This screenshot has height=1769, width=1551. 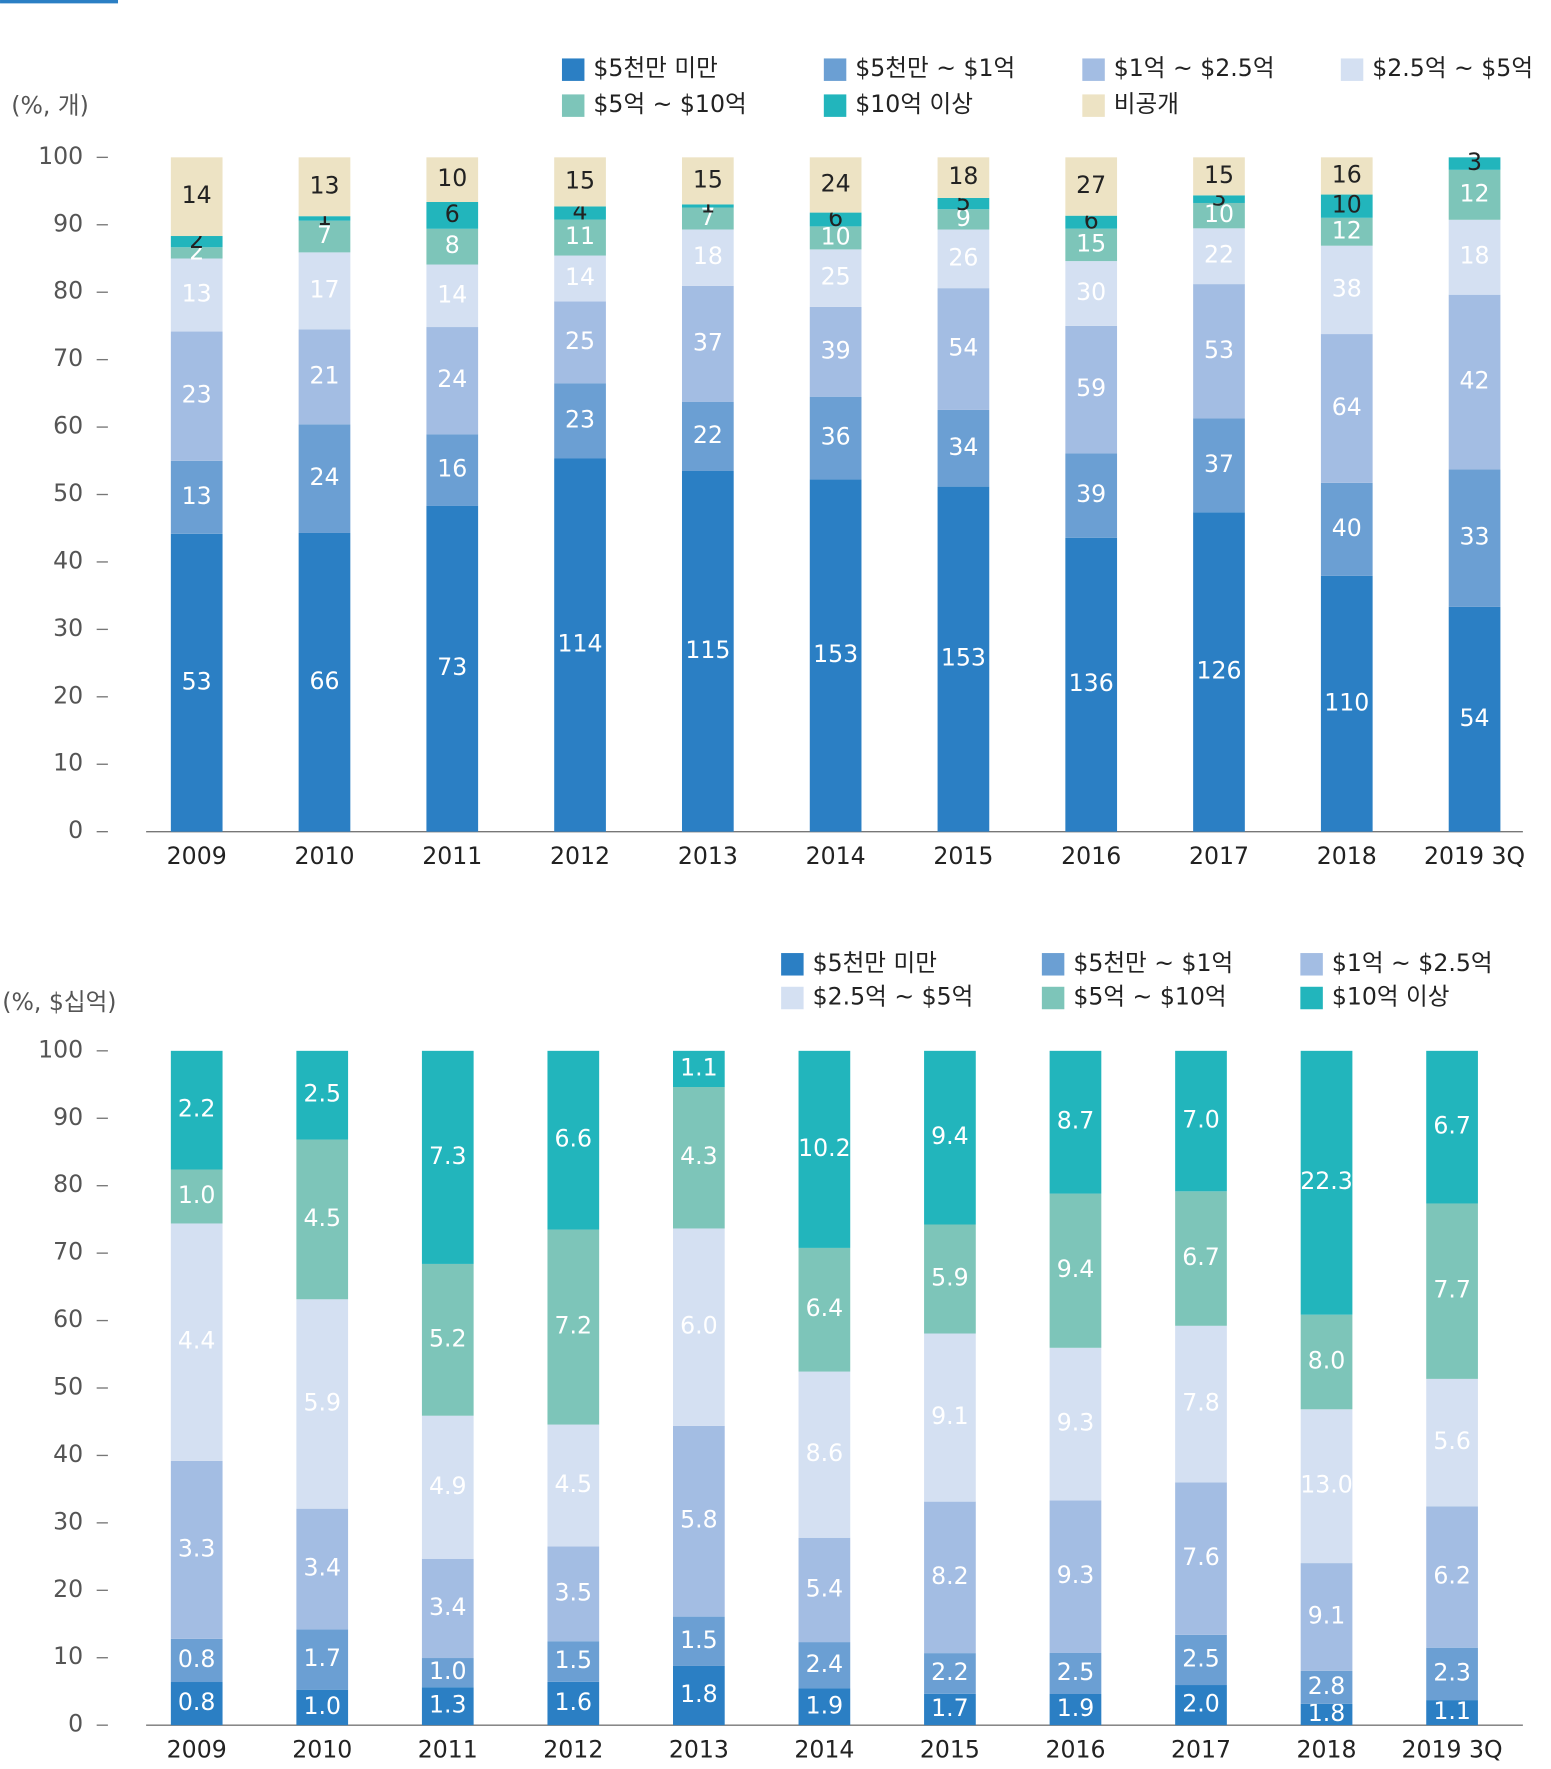 What do you see at coordinates (59, 1002) in the screenshot?
I see `y-axis-label: (%, $십억)` at bounding box center [59, 1002].